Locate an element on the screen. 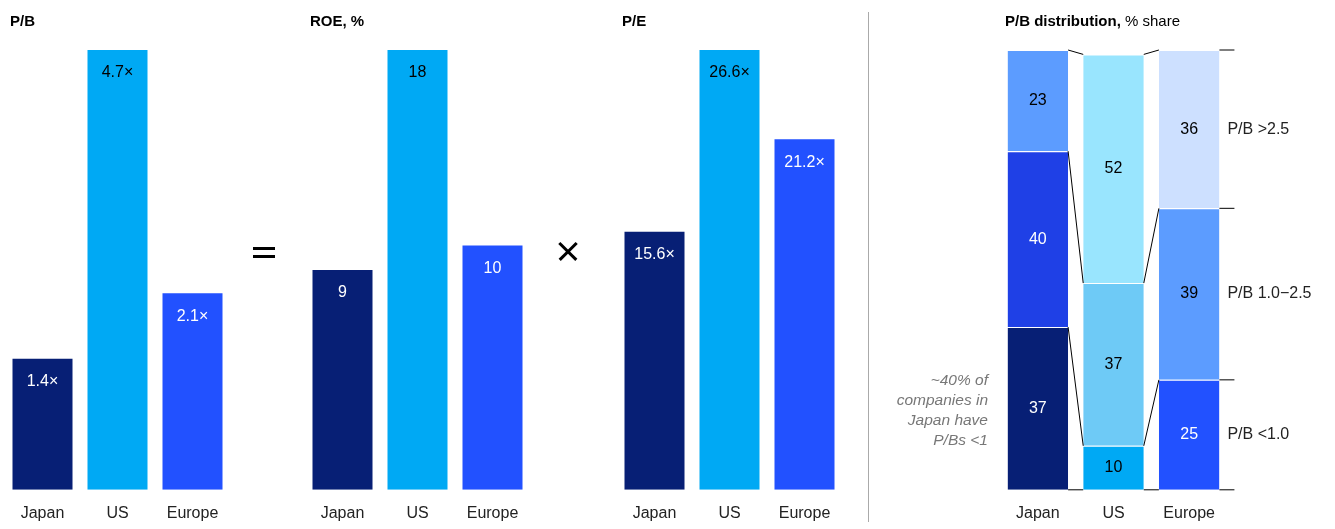 The image size is (1335, 529). series-label: P/B <1.0 is located at coordinates (1258, 434).